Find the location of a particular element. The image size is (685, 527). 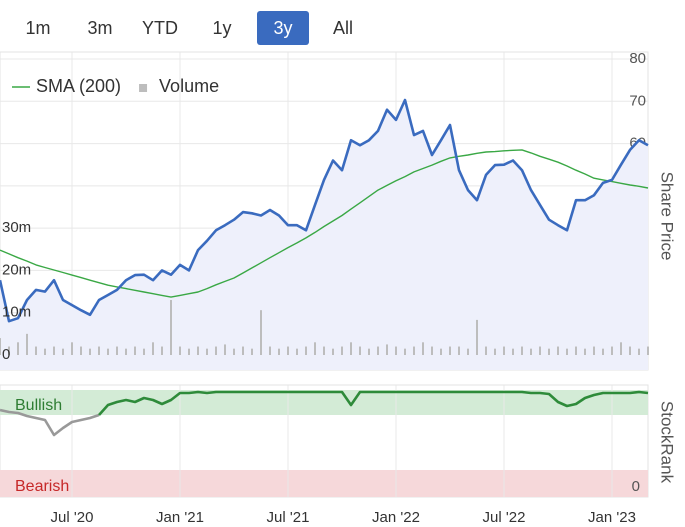

range-button: 1m is located at coordinates (37, 28).